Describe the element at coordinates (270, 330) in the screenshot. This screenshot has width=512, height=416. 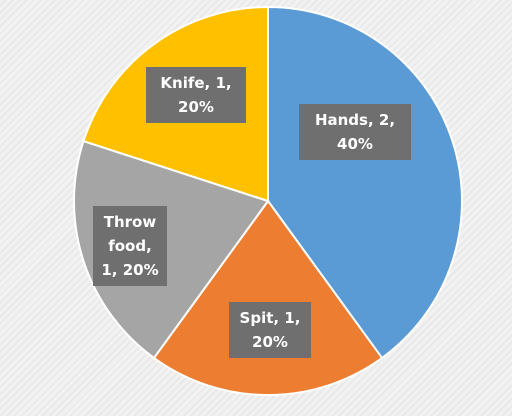
I see `data-label: Spit, 1, 20%` at that location.